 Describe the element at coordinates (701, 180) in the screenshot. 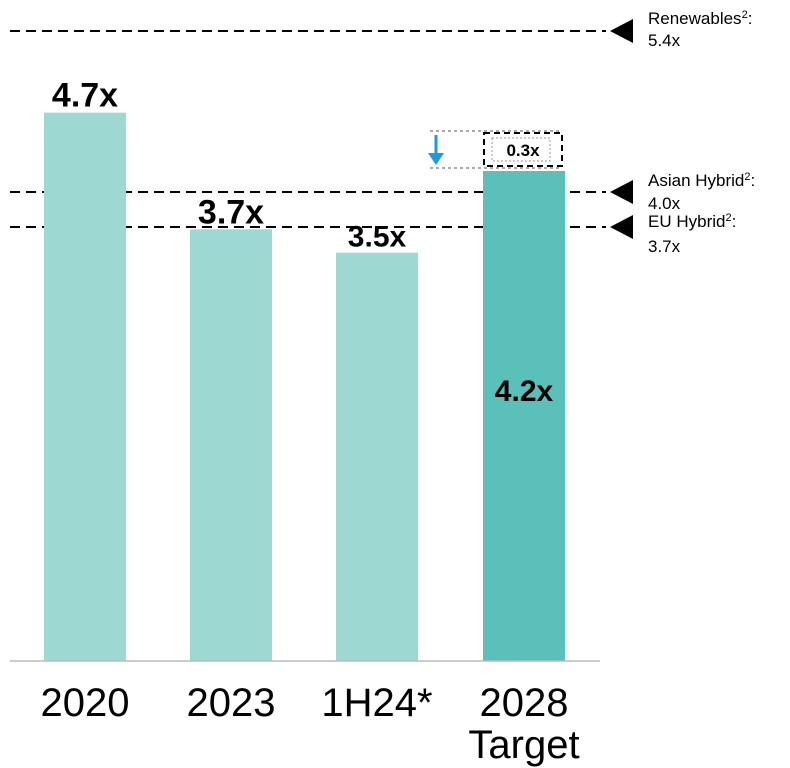

I see `reference-label: Asian Hybrid2:` at that location.